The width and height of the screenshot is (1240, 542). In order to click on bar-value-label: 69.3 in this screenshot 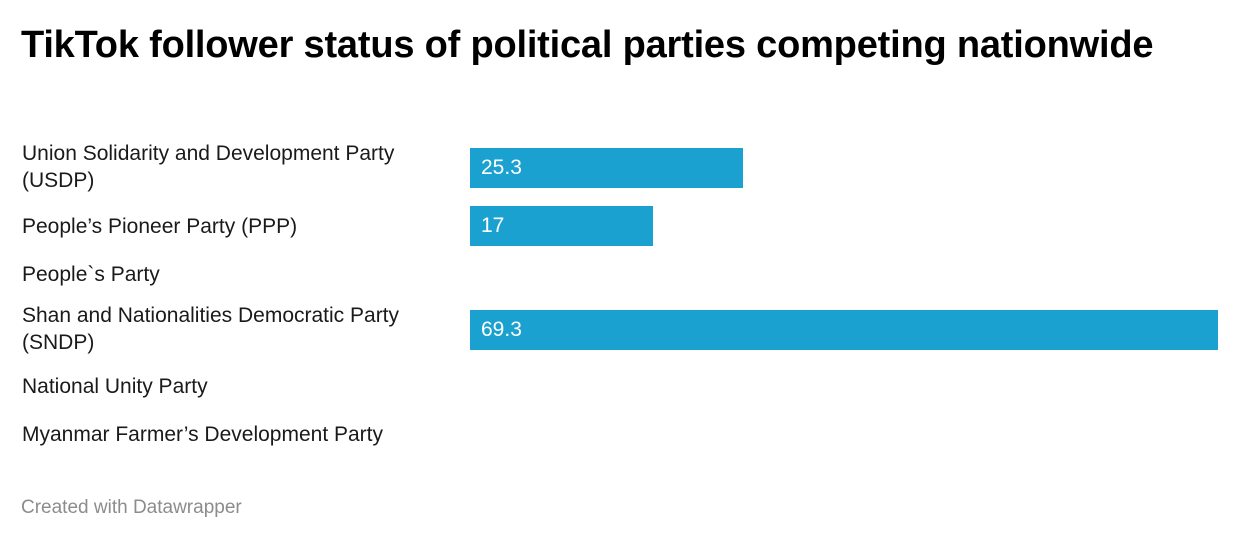, I will do `click(501, 329)`.